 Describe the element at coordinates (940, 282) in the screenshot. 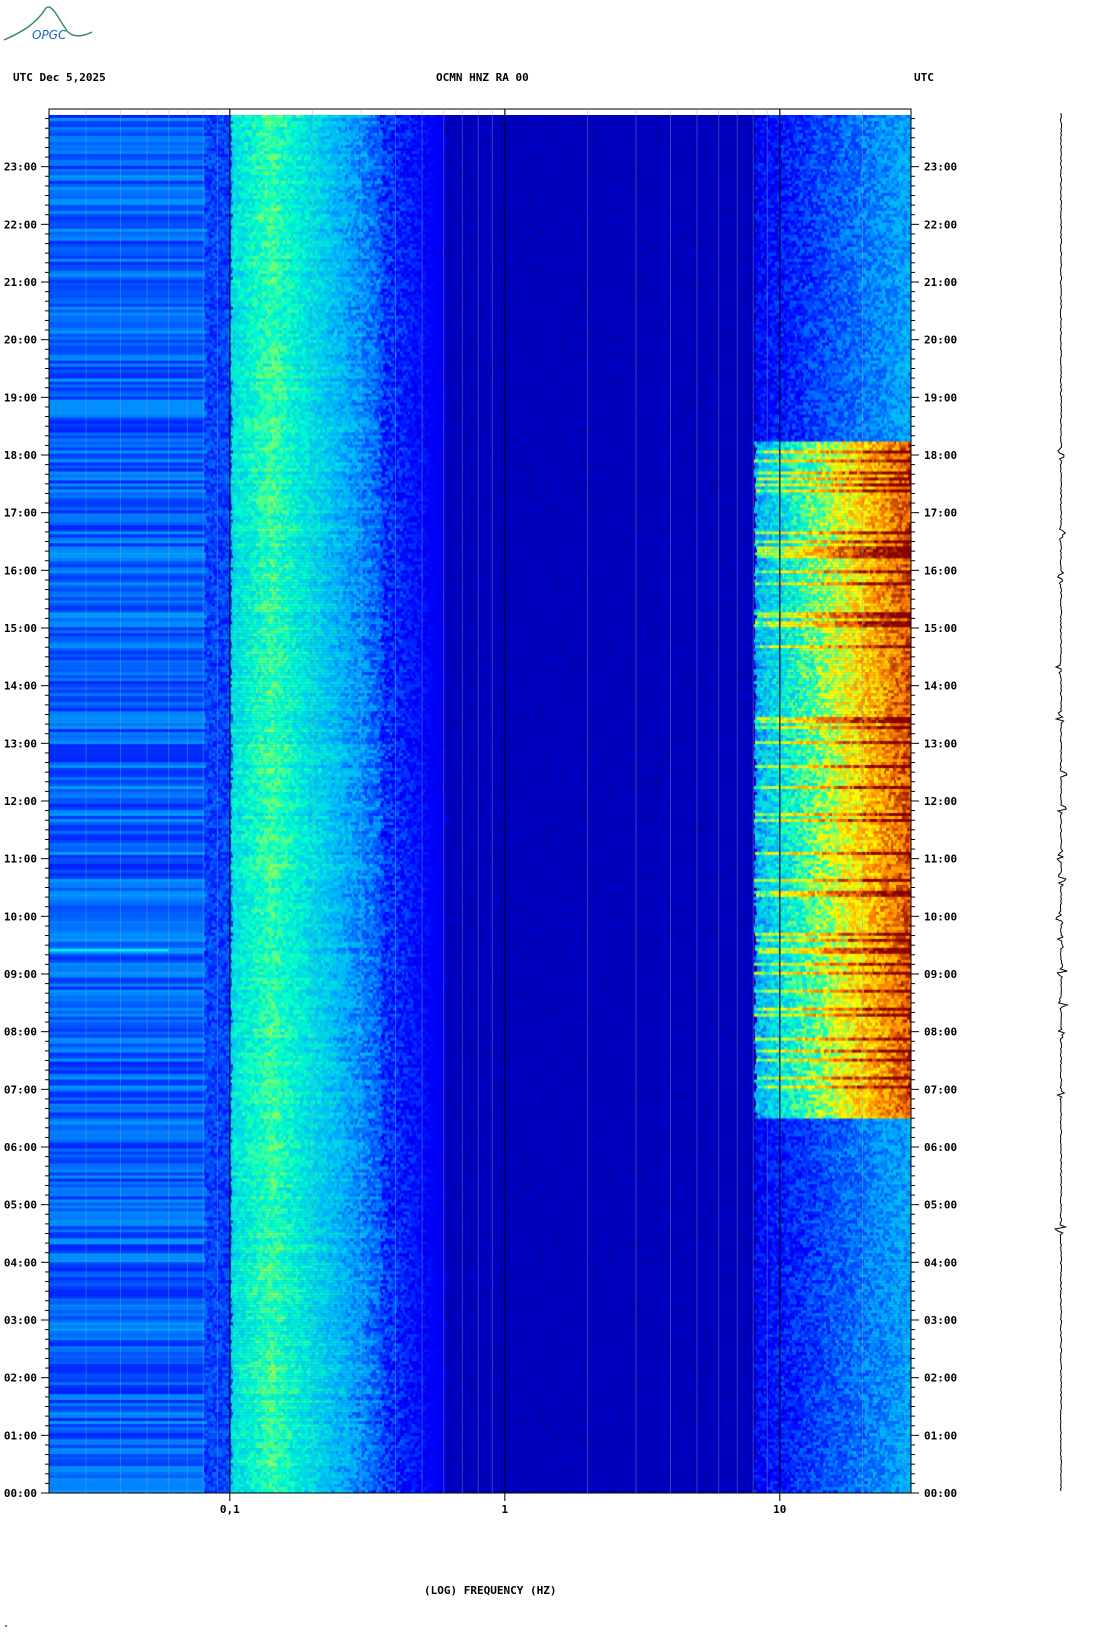

I see `y-tick-label-right: 21:00` at that location.